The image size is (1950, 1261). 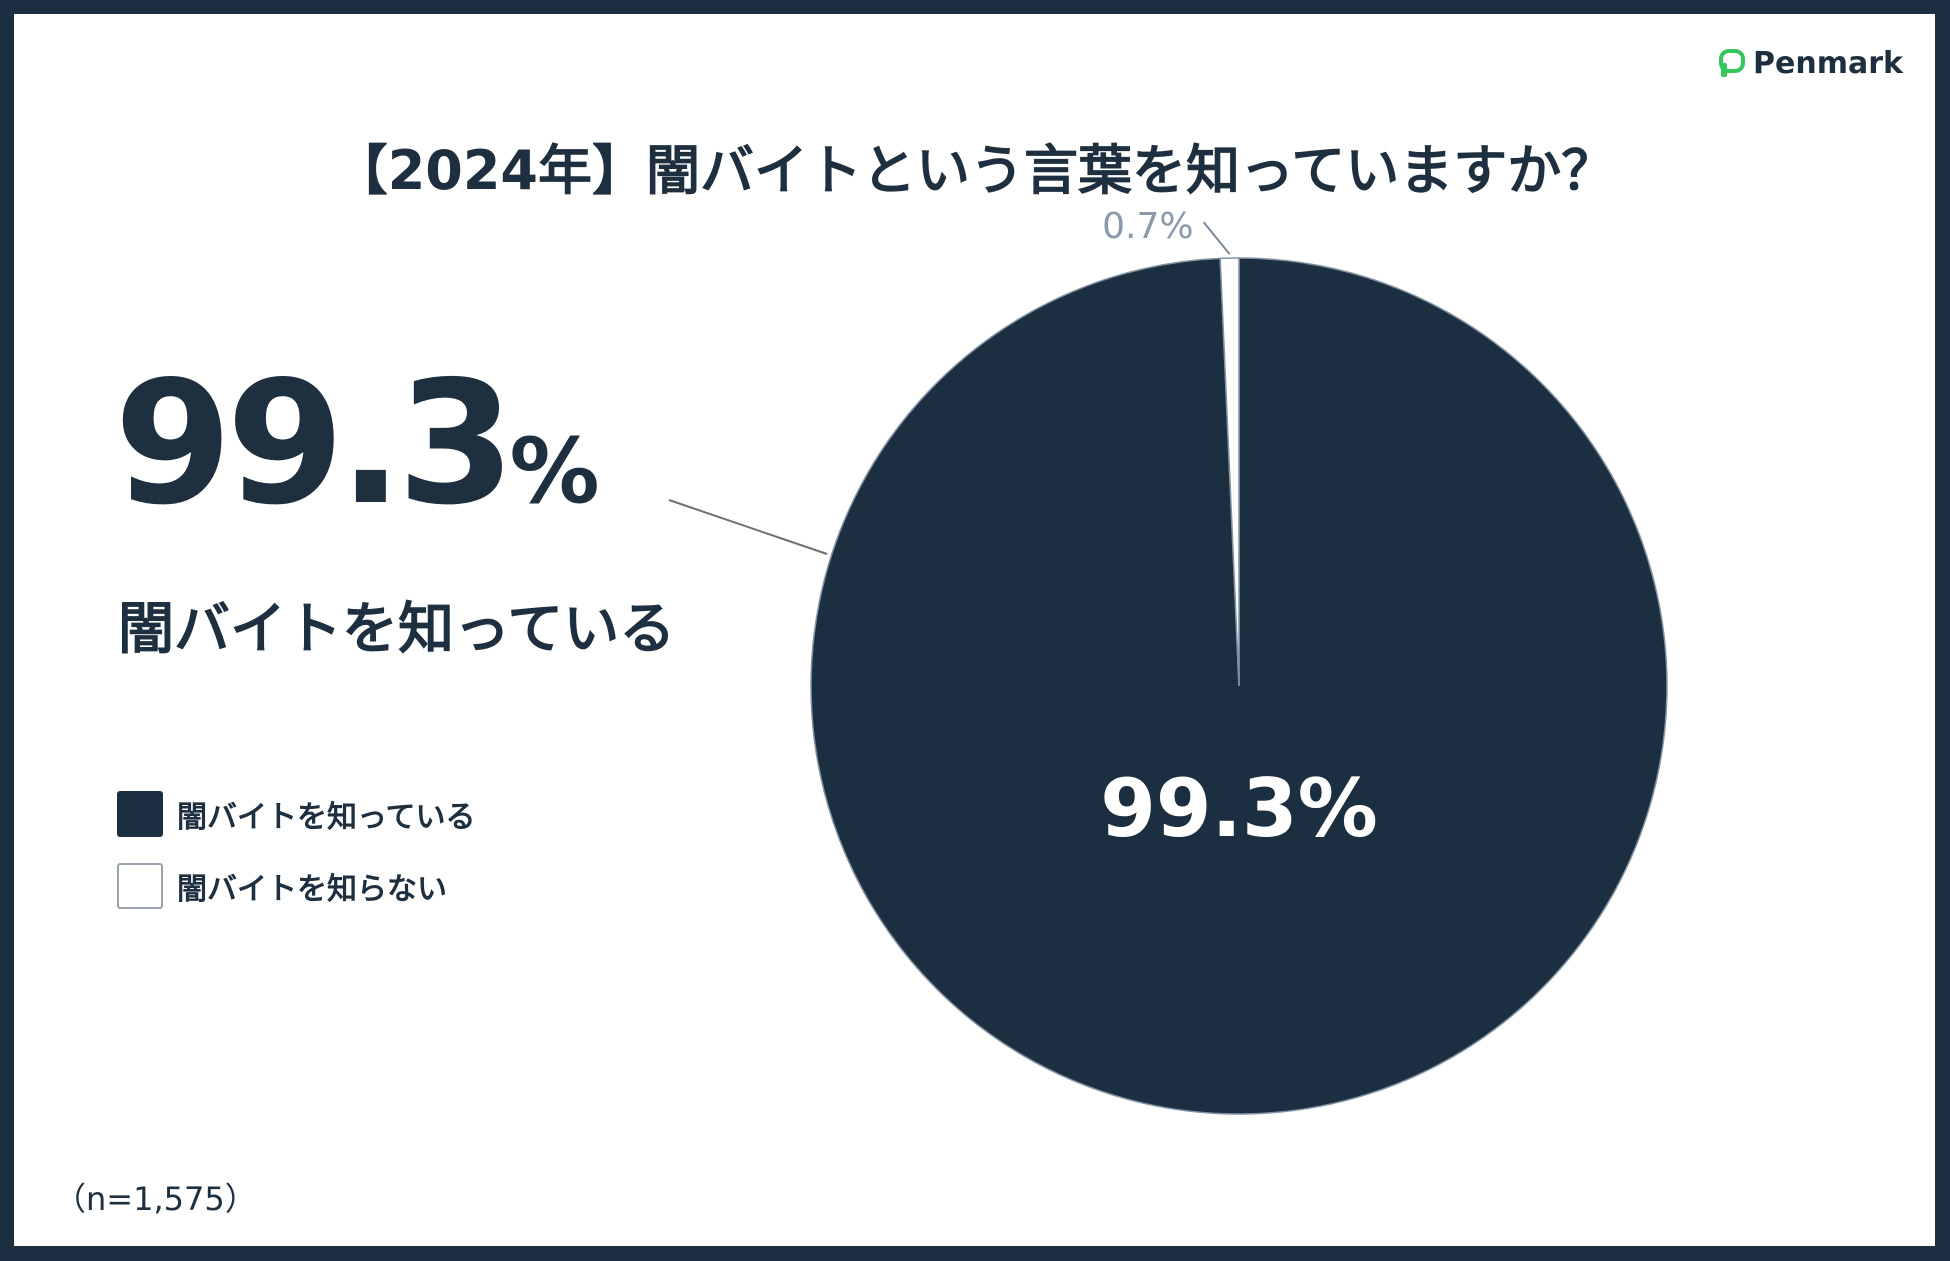 I want to click on slice-2-leader-line, so click(x=1216, y=238).